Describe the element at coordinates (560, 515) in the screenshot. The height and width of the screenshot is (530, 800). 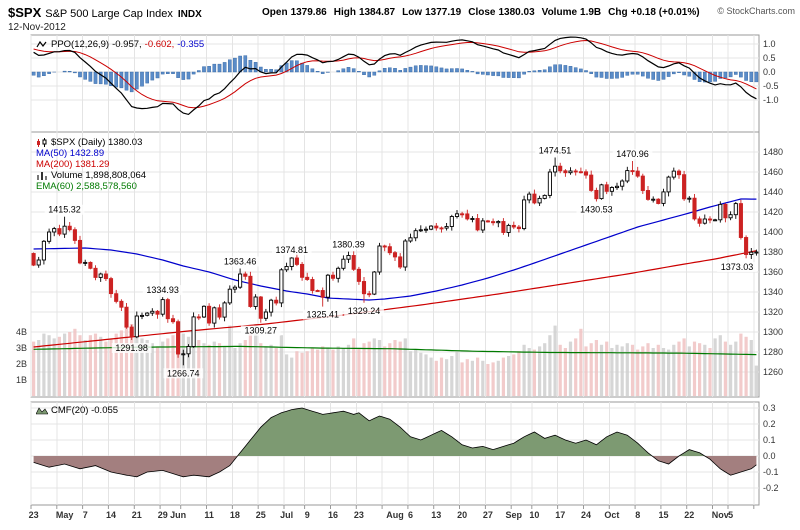
I see `svg-text: 17` at that location.